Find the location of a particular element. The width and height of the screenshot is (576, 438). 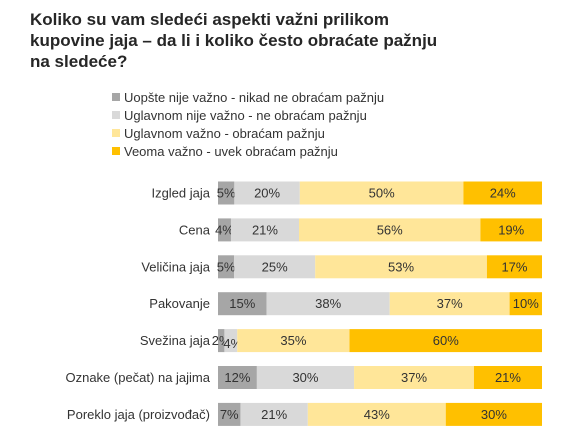

data-label: 20% is located at coordinates (267, 193).